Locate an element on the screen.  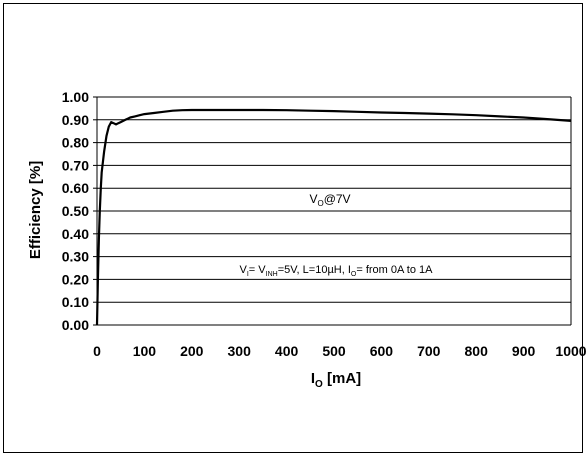
x-tick-label: 1000 is located at coordinates (570, 351).